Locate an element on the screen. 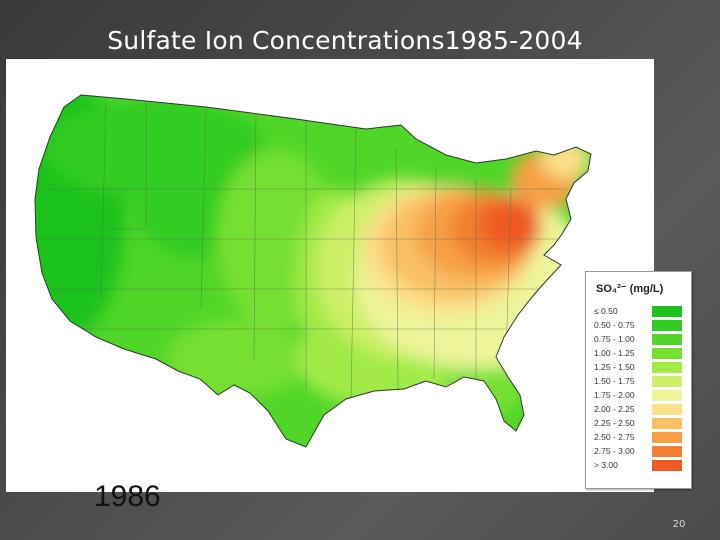  legend-entry: 2.50 - 2.75 is located at coordinates (639, 437).